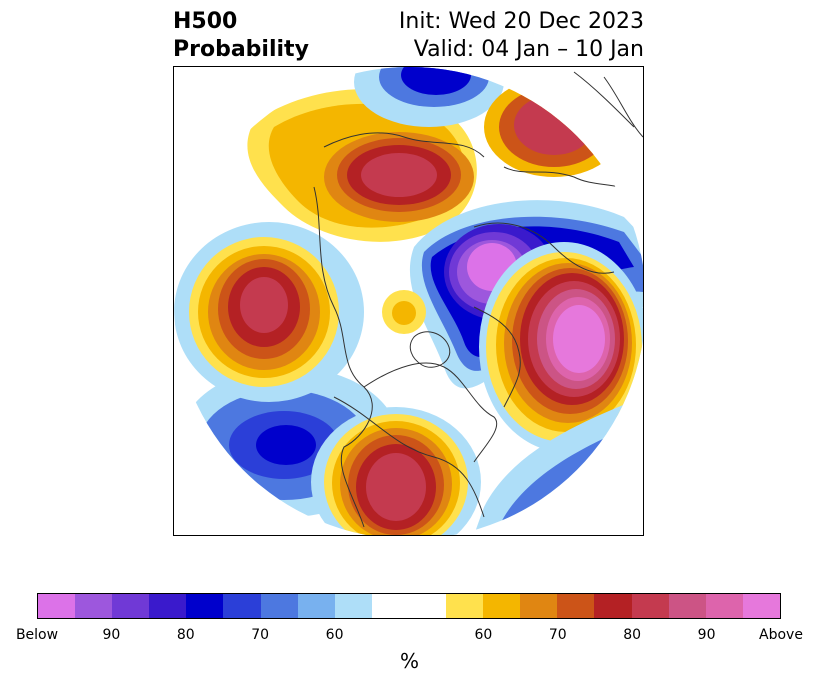 The height and width of the screenshot is (686, 819). What do you see at coordinates (37, 635) in the screenshot?
I see `colorbar-tick-label: Below` at bounding box center [37, 635].